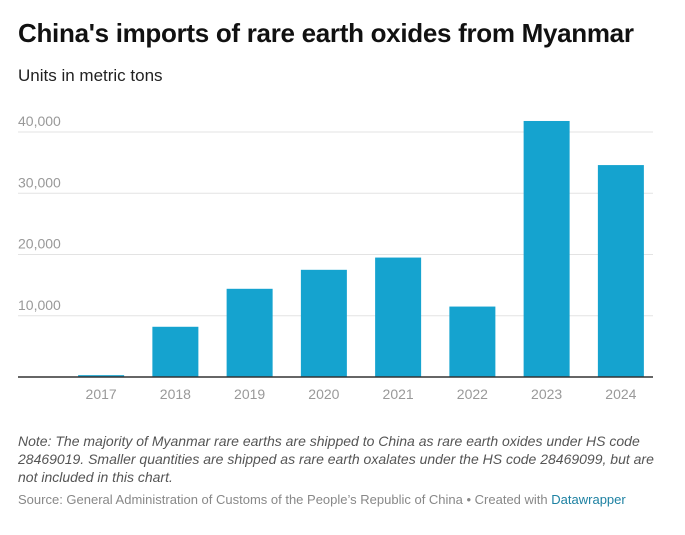  I want to click on y-tick-label: 30,000, so click(39, 182).